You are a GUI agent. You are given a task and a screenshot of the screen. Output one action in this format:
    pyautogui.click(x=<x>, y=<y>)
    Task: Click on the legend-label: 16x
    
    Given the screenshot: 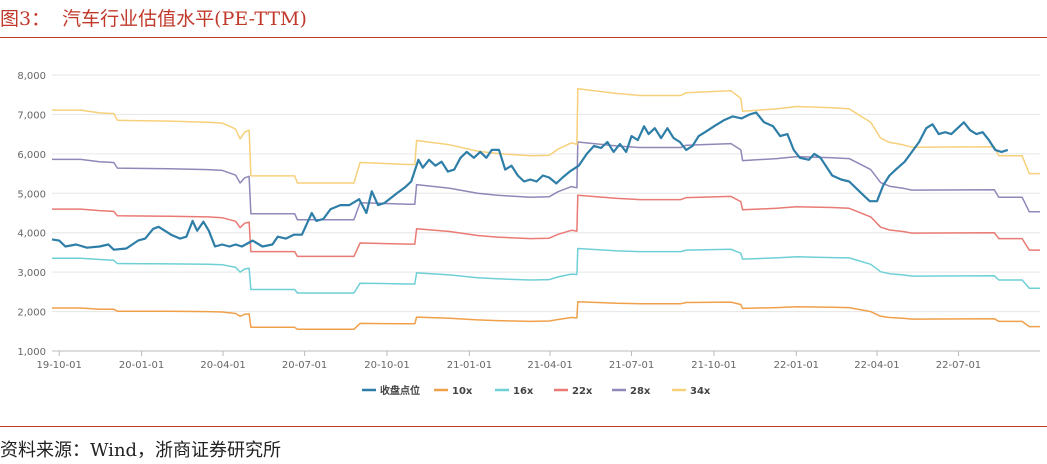 What is the action you would take?
    pyautogui.click(x=523, y=391)
    